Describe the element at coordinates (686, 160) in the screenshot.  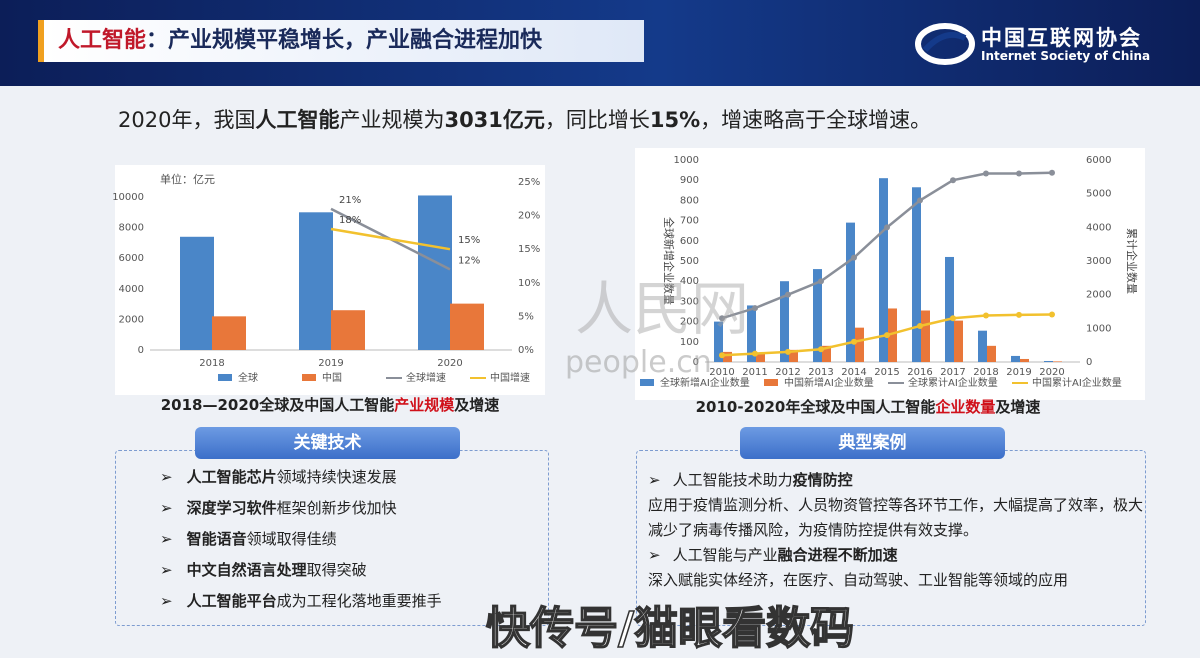
I see `y-tick-label: 1000` at that location.